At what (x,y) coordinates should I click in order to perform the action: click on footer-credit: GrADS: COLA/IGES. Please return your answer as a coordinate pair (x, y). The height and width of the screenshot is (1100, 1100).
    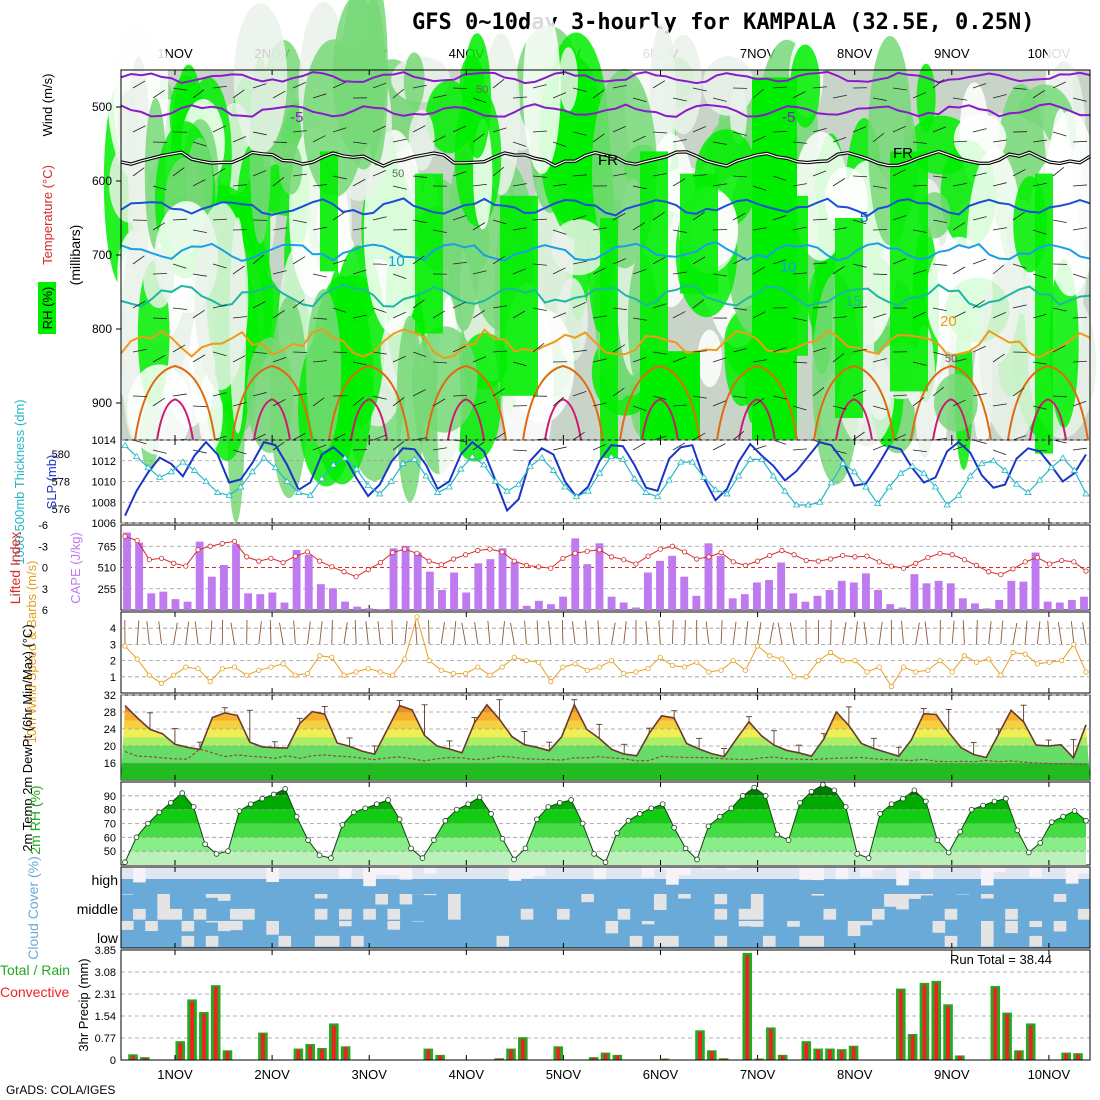
    Looking at the image, I should click on (61, 1090).